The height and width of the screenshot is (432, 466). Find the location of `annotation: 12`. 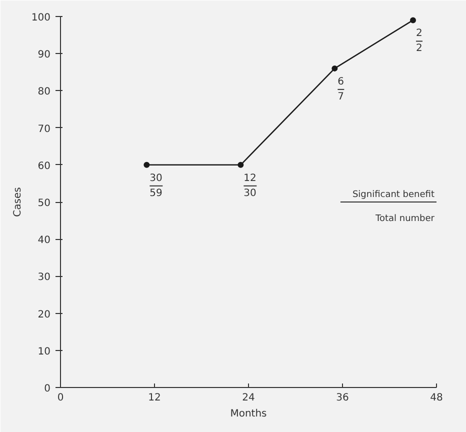

annotation: 12 is located at coordinates (250, 178).